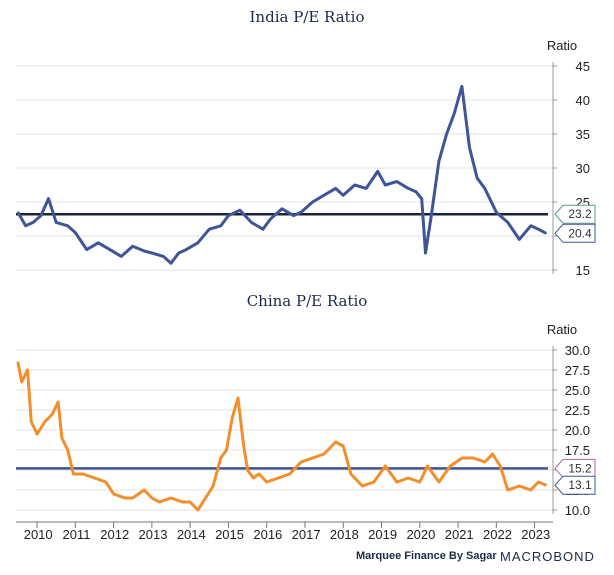  What do you see at coordinates (577, 510) in the screenshot?
I see `china-y-tick-label: 10.0` at bounding box center [577, 510].